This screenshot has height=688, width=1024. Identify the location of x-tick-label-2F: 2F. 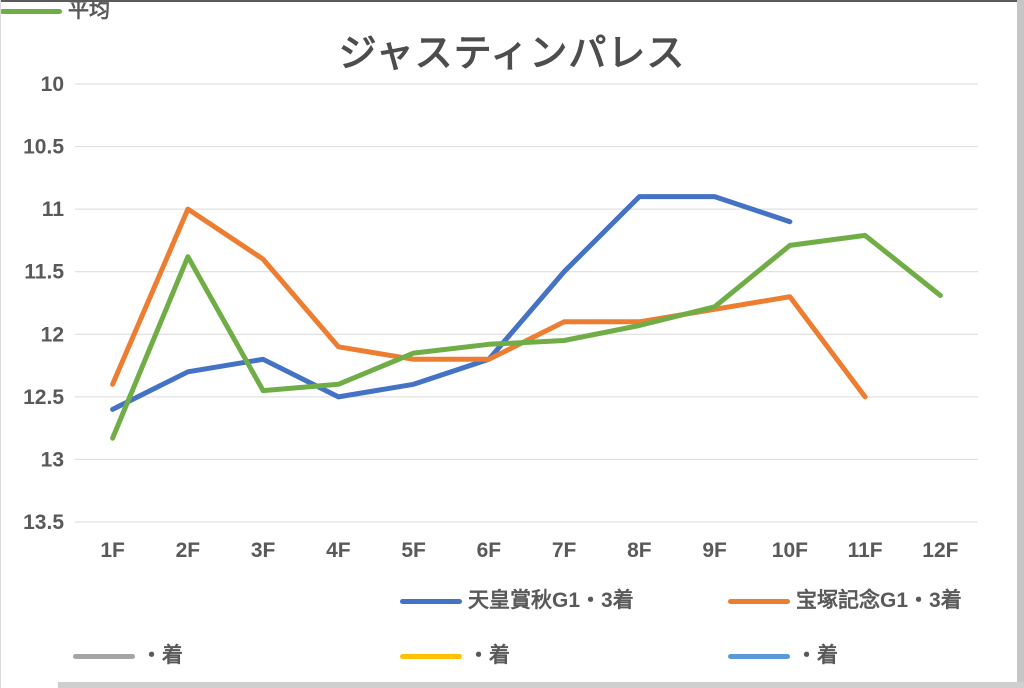
(188, 550).